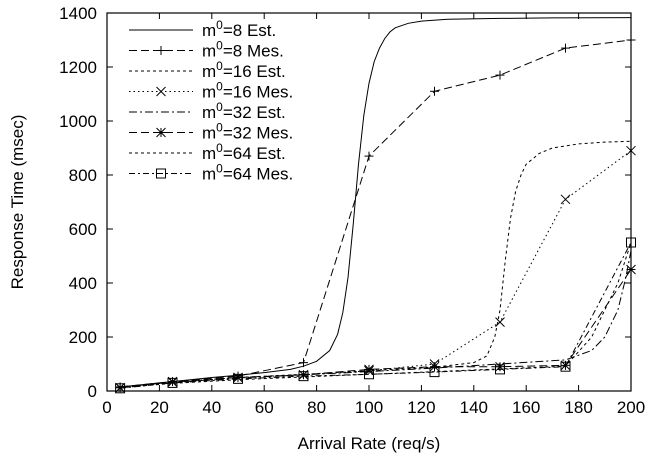 Image resolution: width=648 pixels, height=459 pixels. I want to click on y-axis-label: Response Time (msec), so click(17, 202).